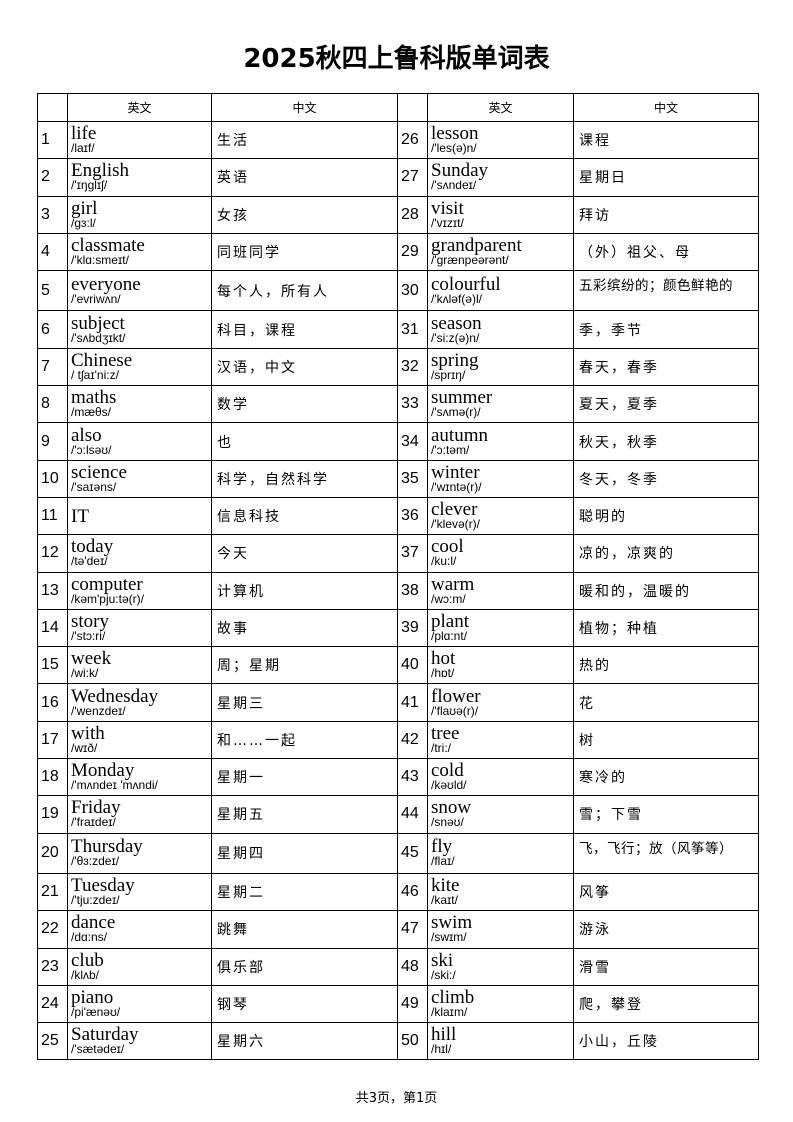 This screenshot has width=793, height=1122. I want to click on english-cell: Thursday/'θɜ:zdeɪ/, so click(139, 853).